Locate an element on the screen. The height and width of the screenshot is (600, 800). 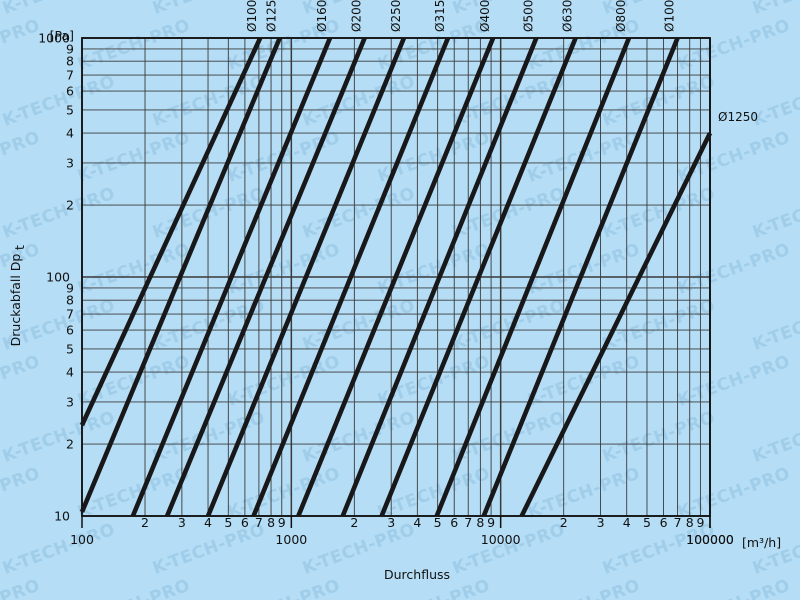
diameter-label-dia-315: Ø315 is located at coordinates (440, 16).